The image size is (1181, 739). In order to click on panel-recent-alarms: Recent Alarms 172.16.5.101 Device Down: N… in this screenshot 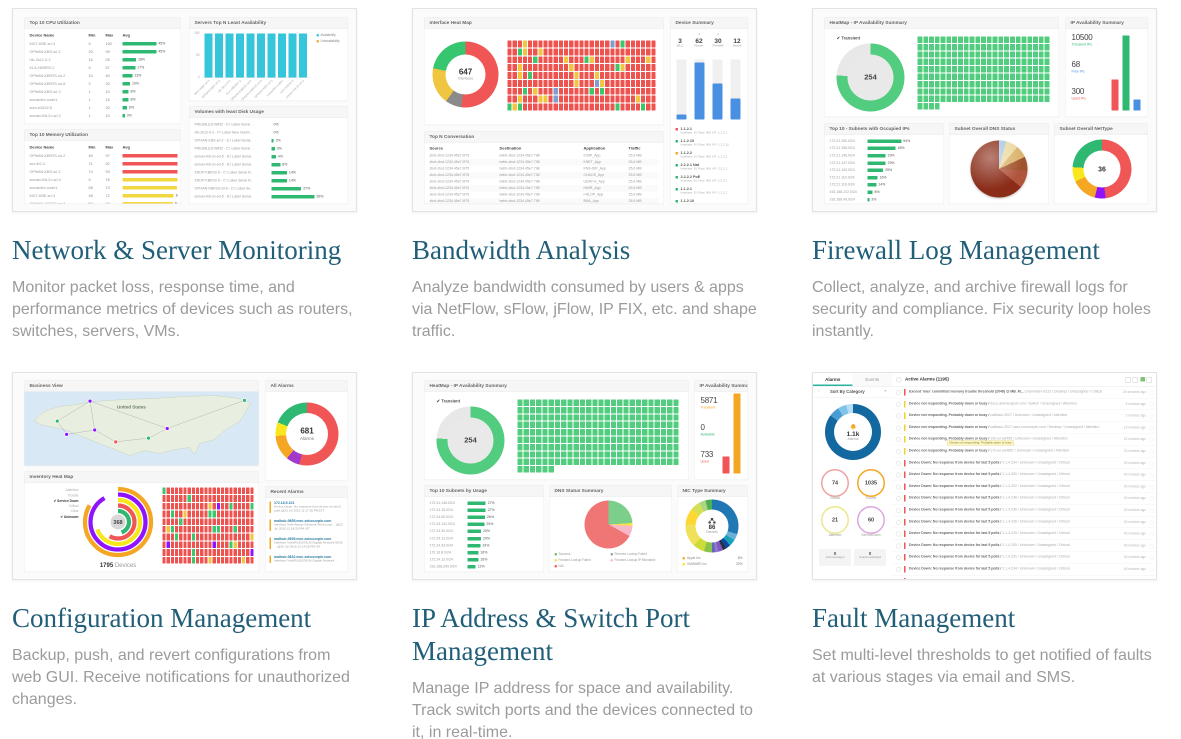, I will do `click(306, 529)`.